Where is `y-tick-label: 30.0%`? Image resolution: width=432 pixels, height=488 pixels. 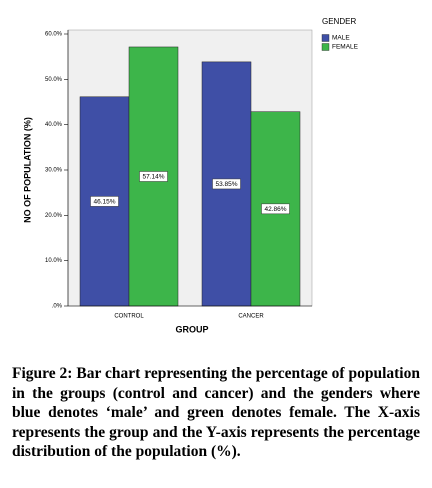
y-tick-label: 30.0% is located at coordinates (54, 171).